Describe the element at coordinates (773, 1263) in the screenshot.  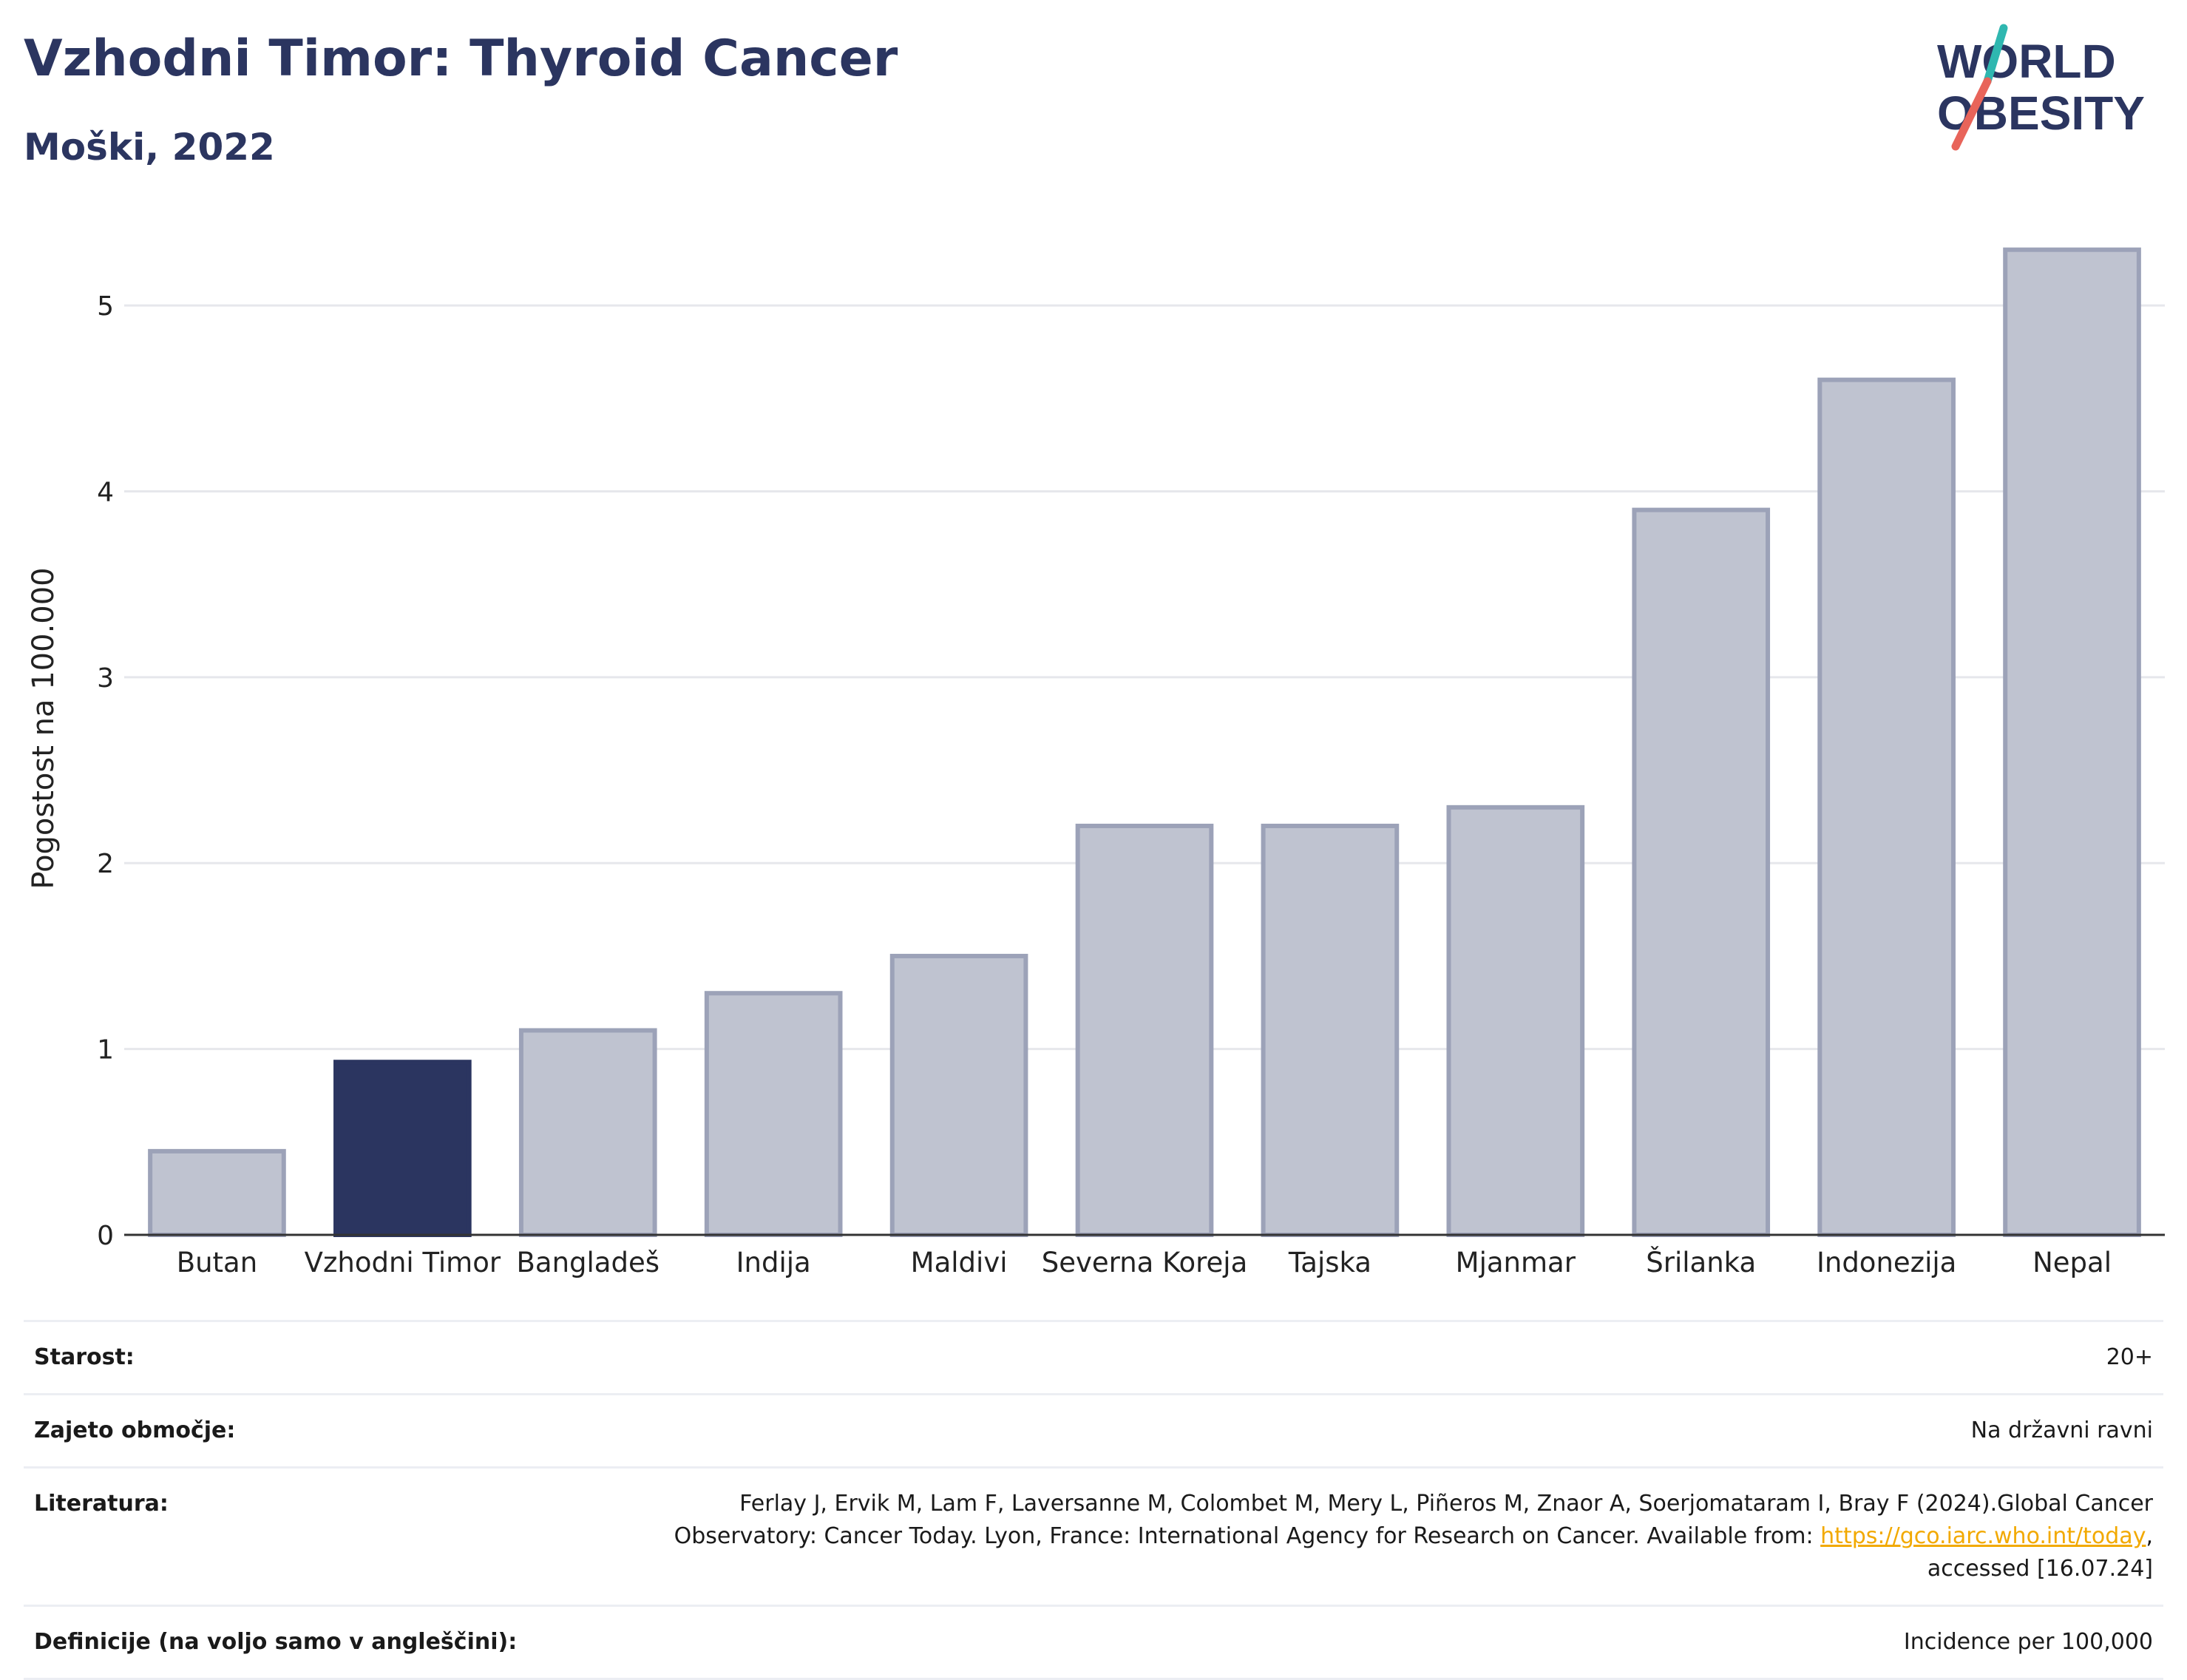
I see `x-tick-label: Indija` at that location.